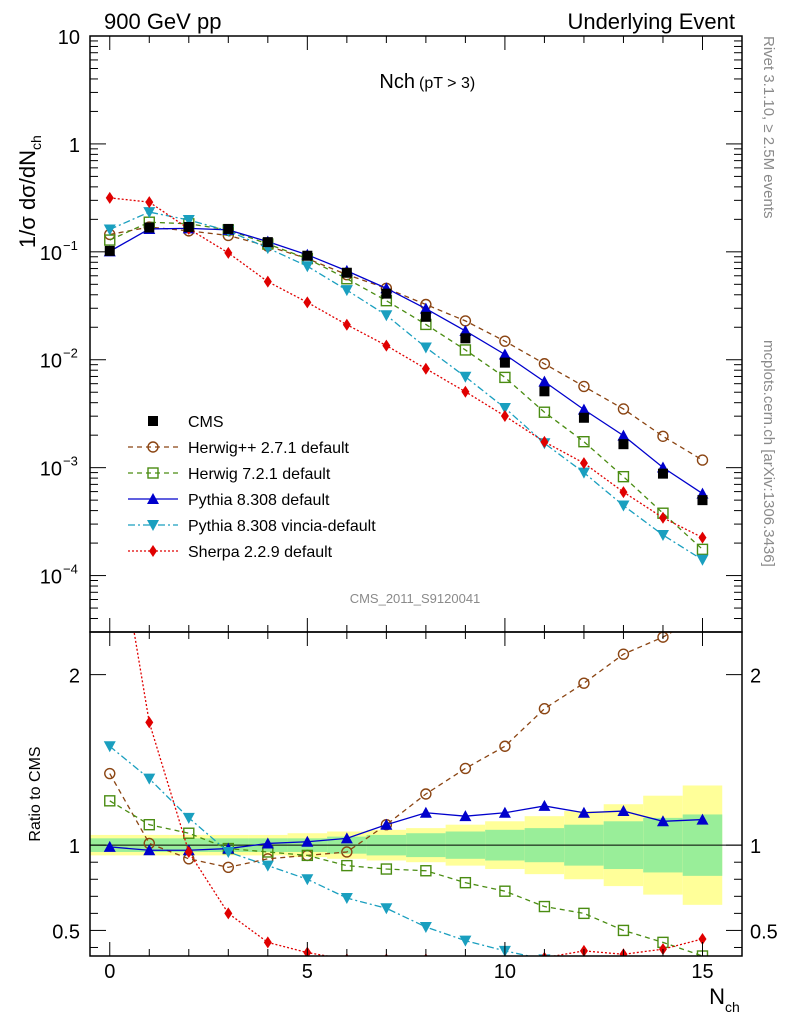 This screenshot has width=786, height=1024. I want to click on y-tick-label-exponent: −2, so click(70, 353).